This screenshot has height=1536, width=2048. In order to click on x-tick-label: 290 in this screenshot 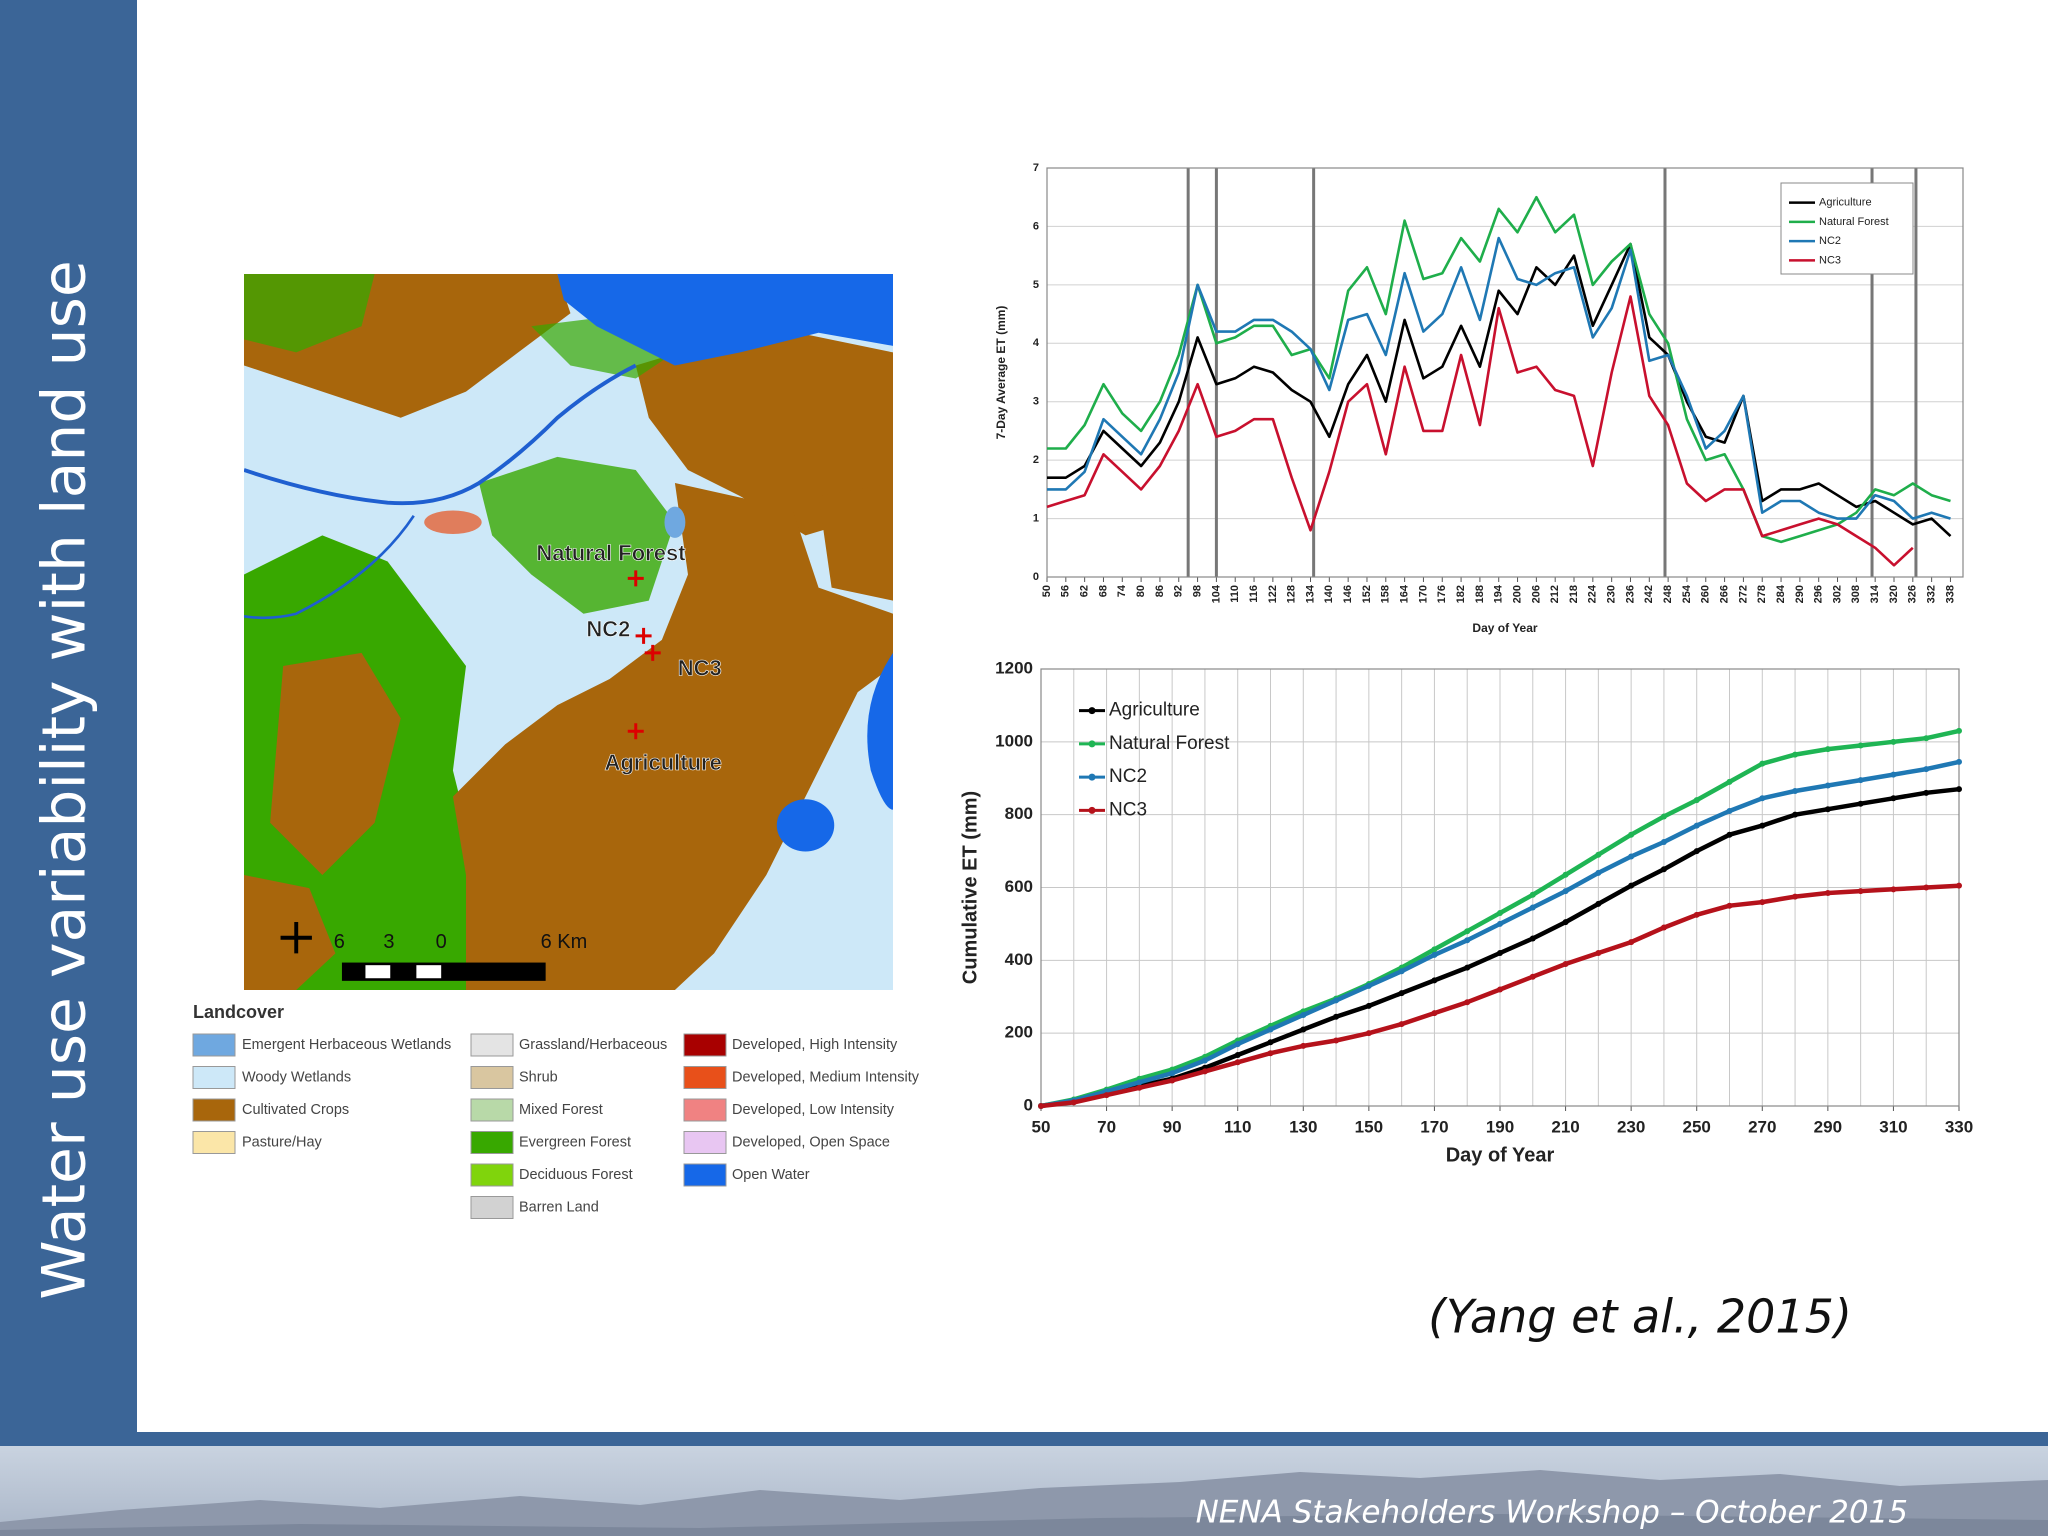, I will do `click(1800, 594)`.